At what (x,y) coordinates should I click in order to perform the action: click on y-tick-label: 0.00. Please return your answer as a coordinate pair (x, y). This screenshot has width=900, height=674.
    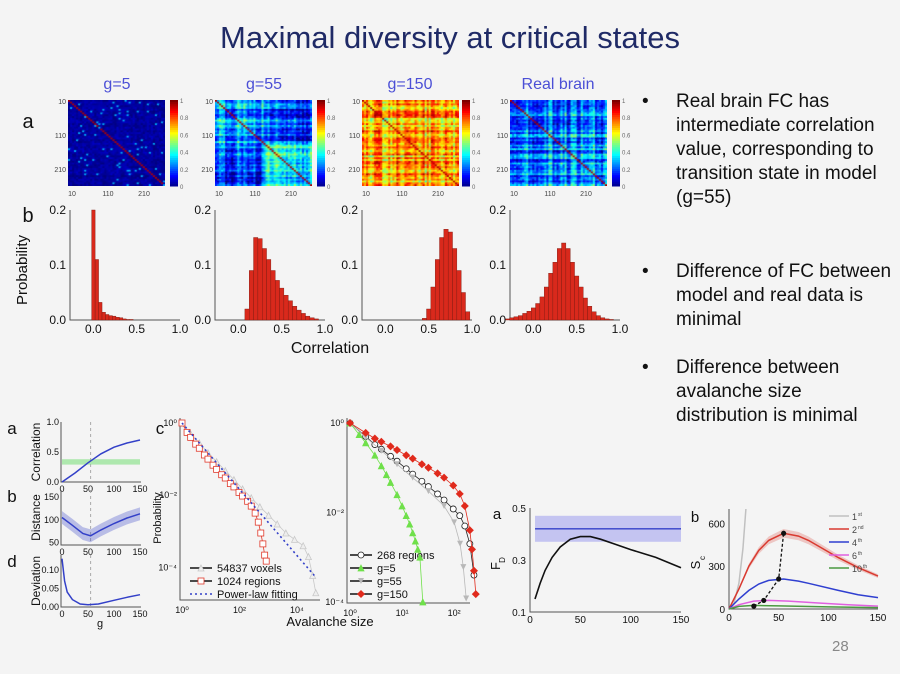
    Looking at the image, I should click on (50, 607).